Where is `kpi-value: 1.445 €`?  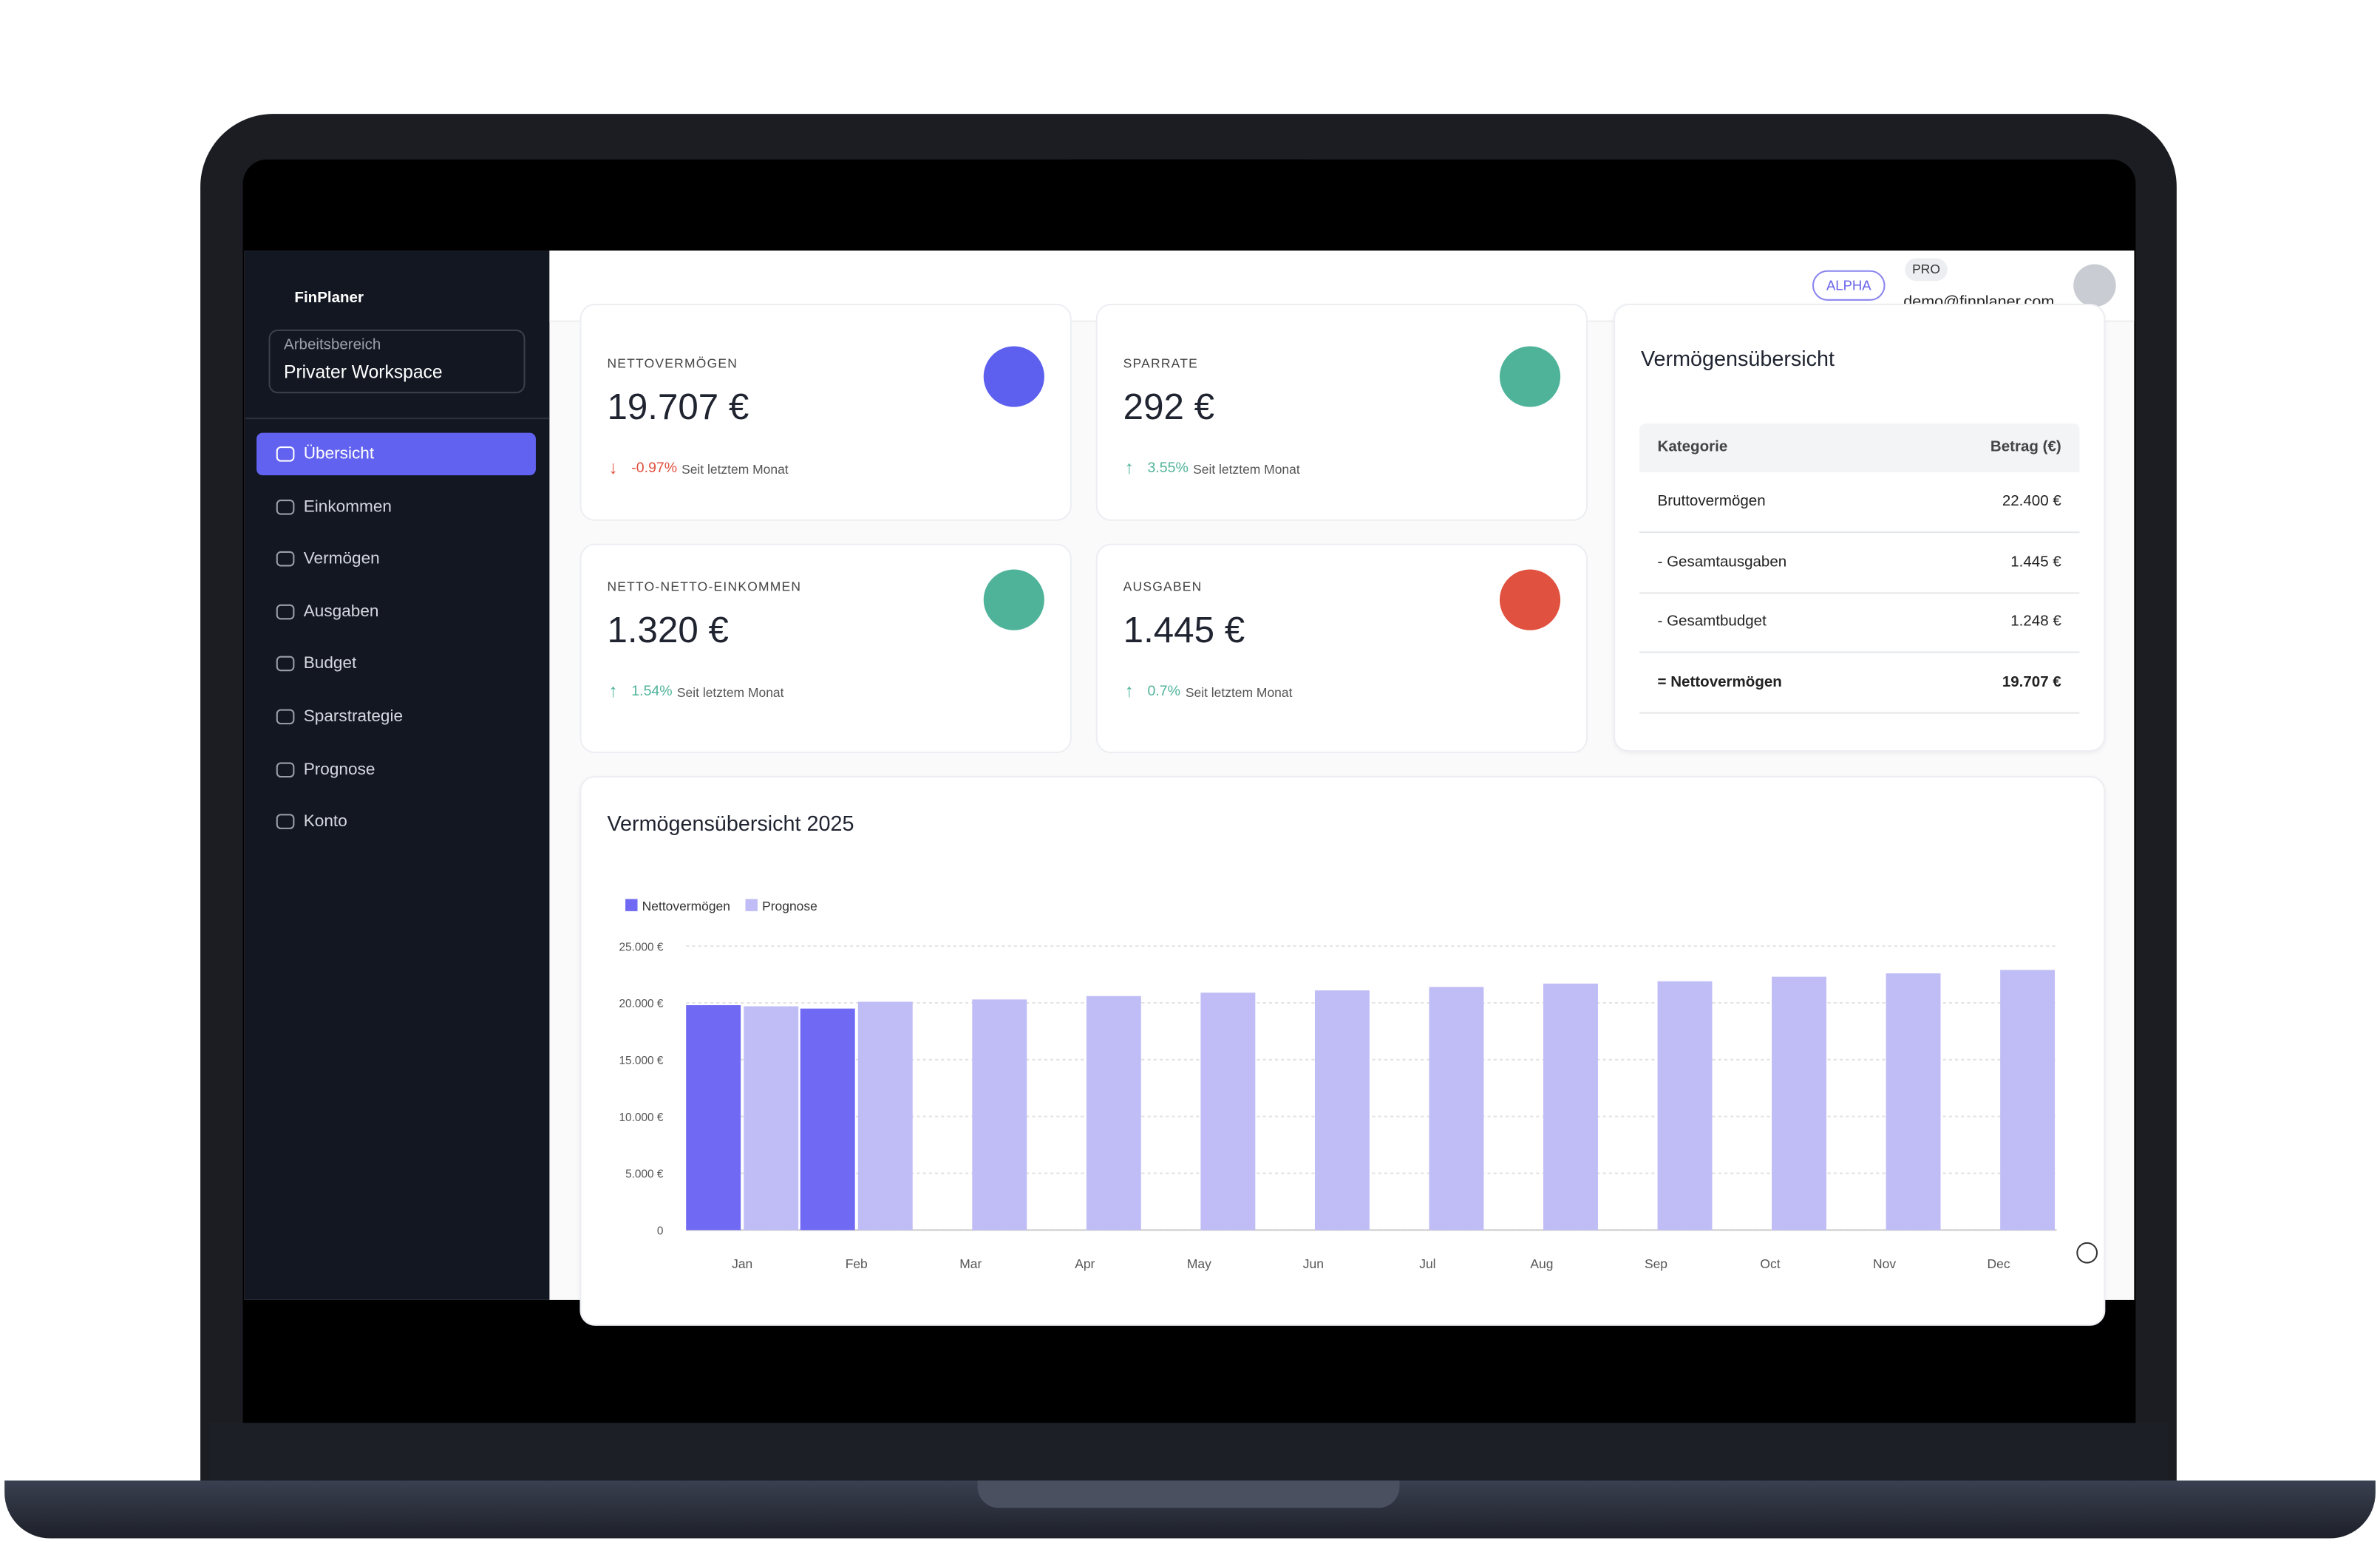
kpi-value: 1.445 € is located at coordinates (1184, 631).